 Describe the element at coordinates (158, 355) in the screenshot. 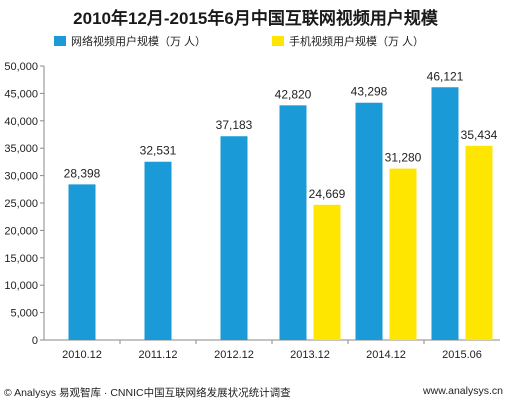

I see `x-tick-label: 2011.12` at that location.